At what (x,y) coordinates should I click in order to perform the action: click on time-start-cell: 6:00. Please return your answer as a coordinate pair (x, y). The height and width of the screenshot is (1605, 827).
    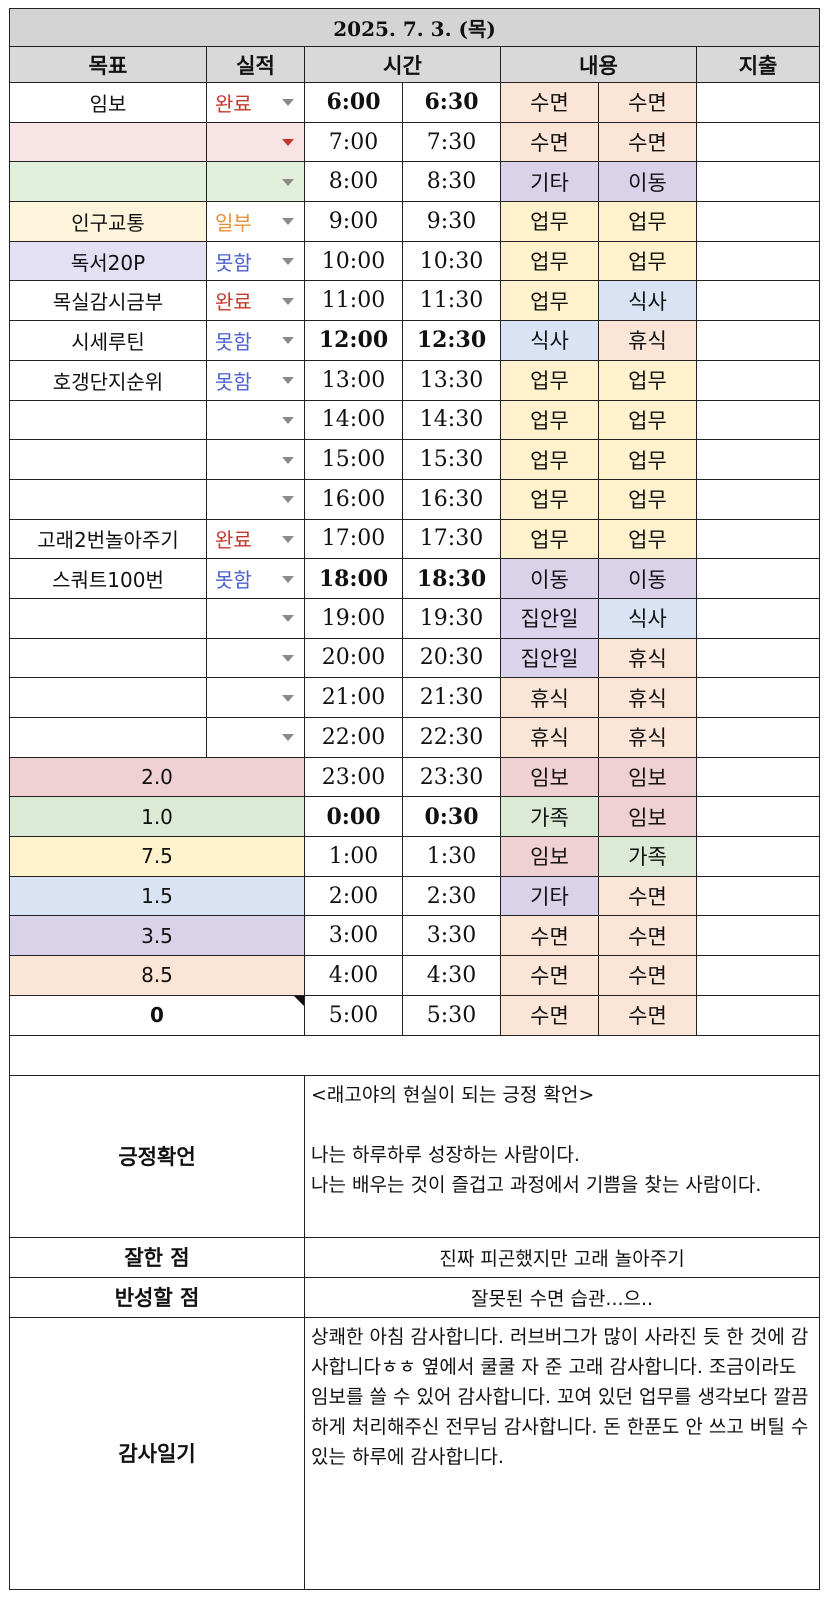
    Looking at the image, I should click on (353, 102).